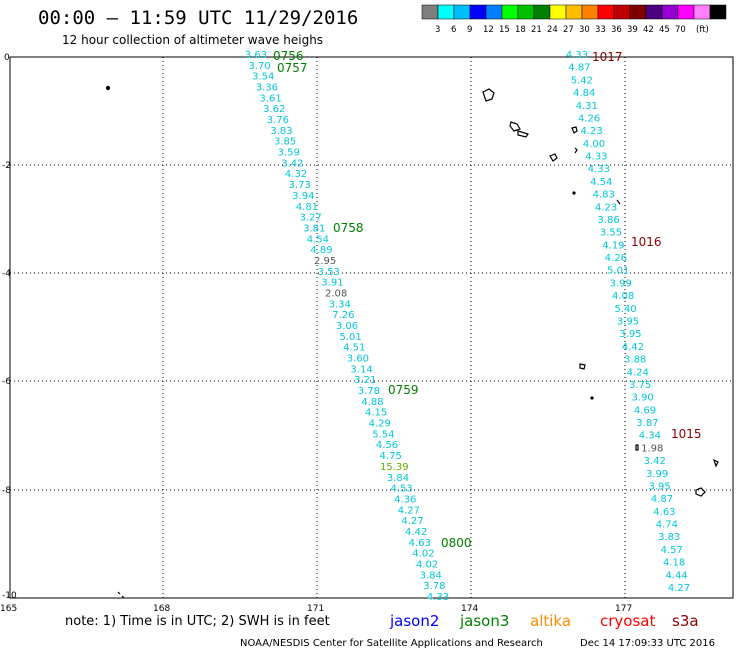 This screenshot has width=740, height=650. Describe the element at coordinates (584, 93) in the screenshot. I see `swh-value: 4.84` at that location.